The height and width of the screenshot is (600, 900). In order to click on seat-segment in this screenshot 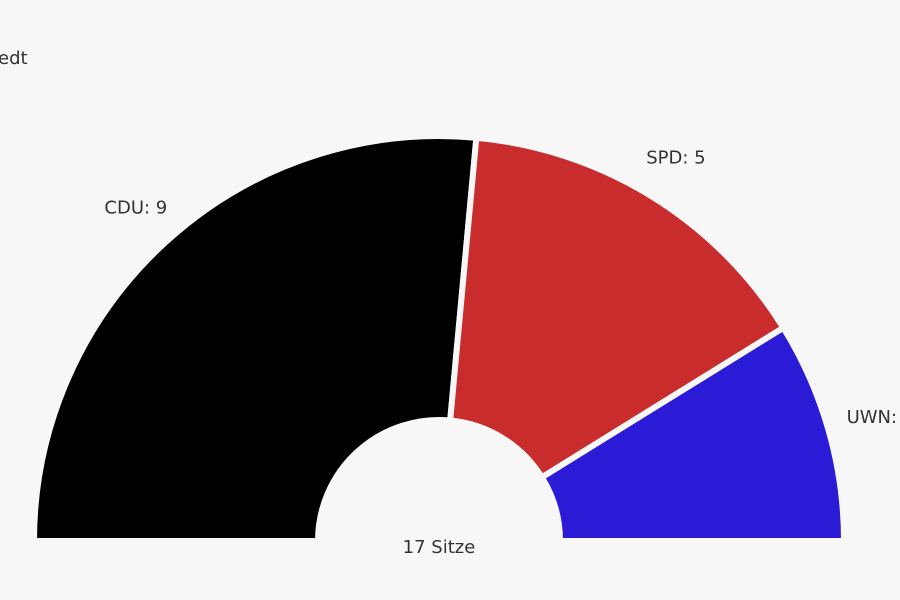, I will do `click(692, 433)`.